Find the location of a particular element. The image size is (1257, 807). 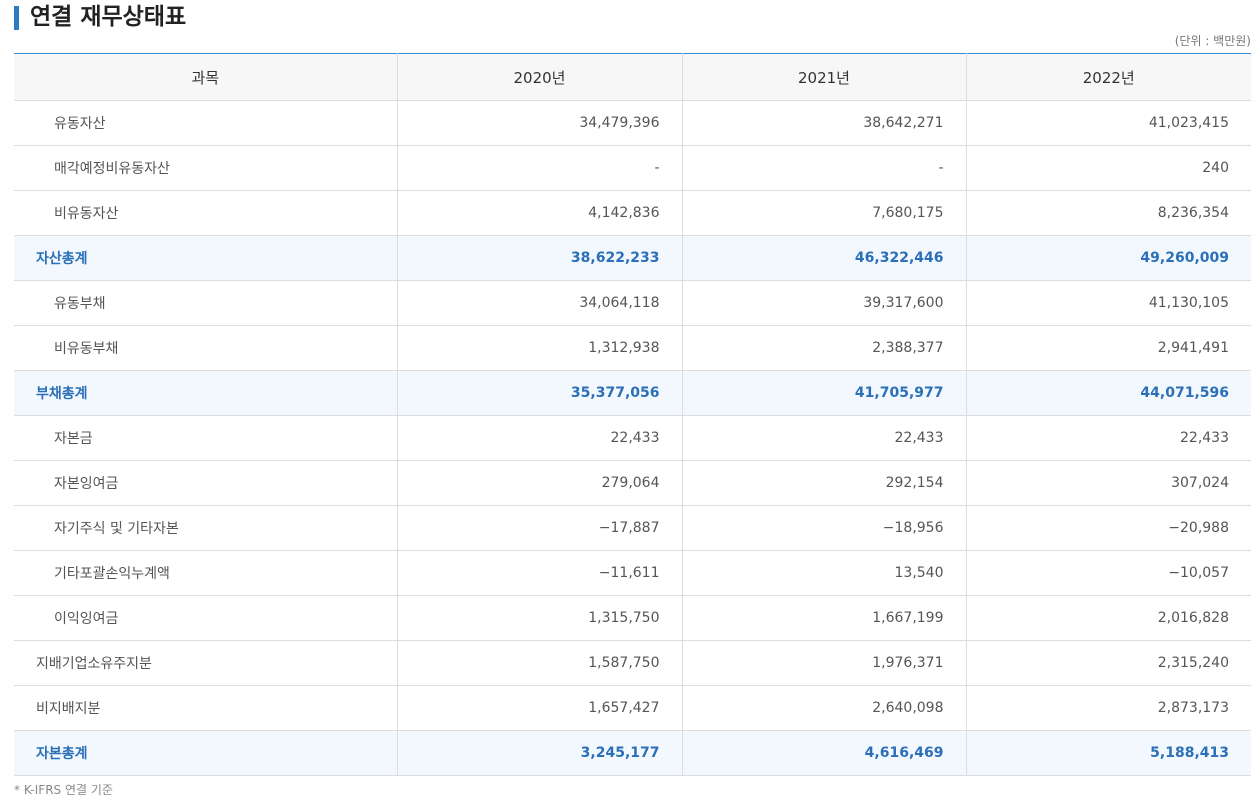

row-label: 지배기업소유주지분 is located at coordinates (205, 663).